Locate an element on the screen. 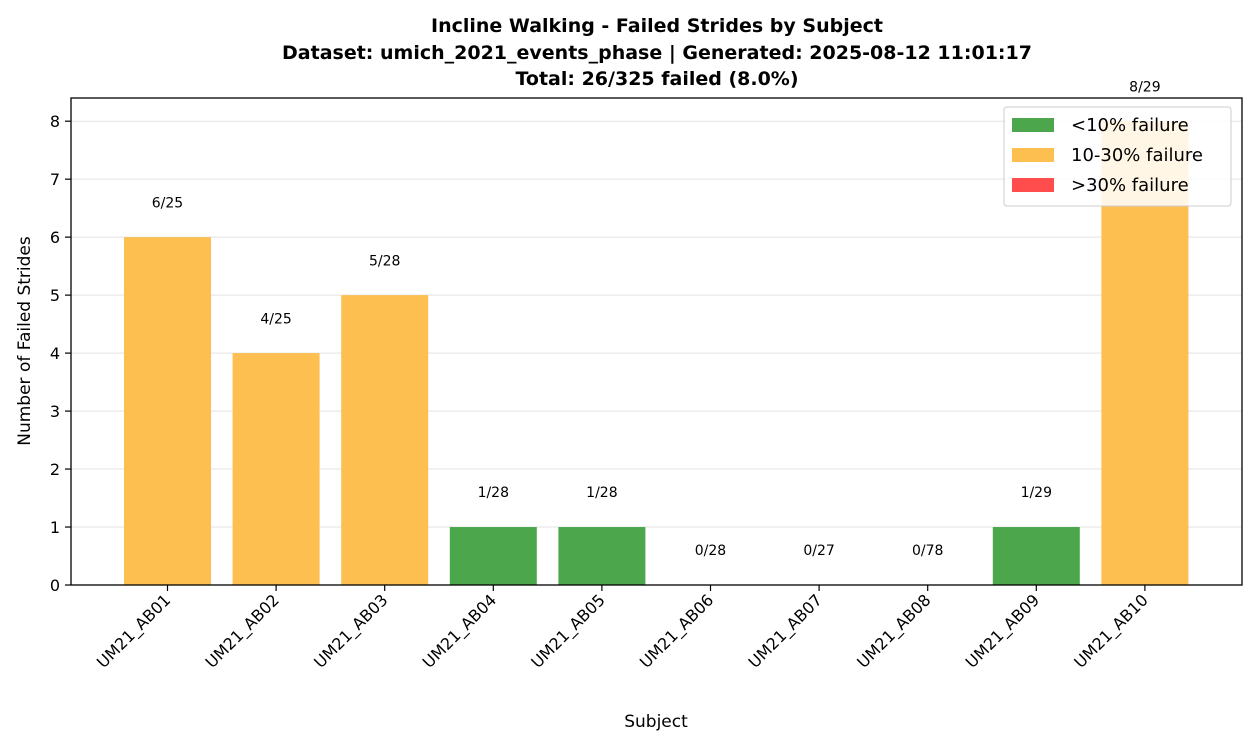  y-tick-label: 6 is located at coordinates (55, 237).